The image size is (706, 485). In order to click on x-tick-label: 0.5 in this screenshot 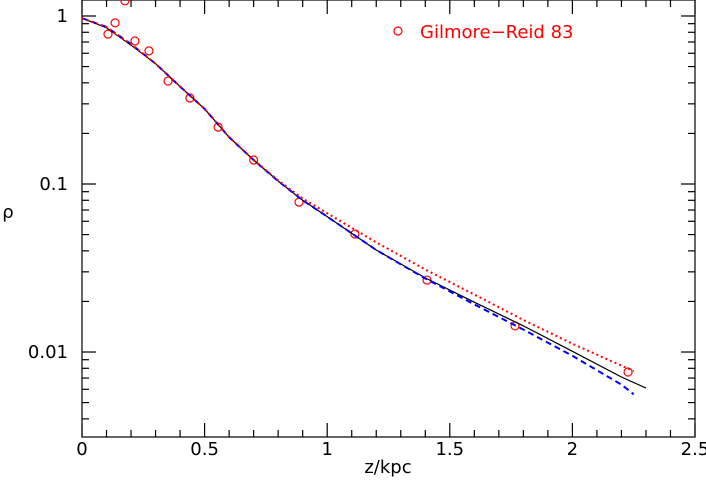, I will do `click(204, 449)`.